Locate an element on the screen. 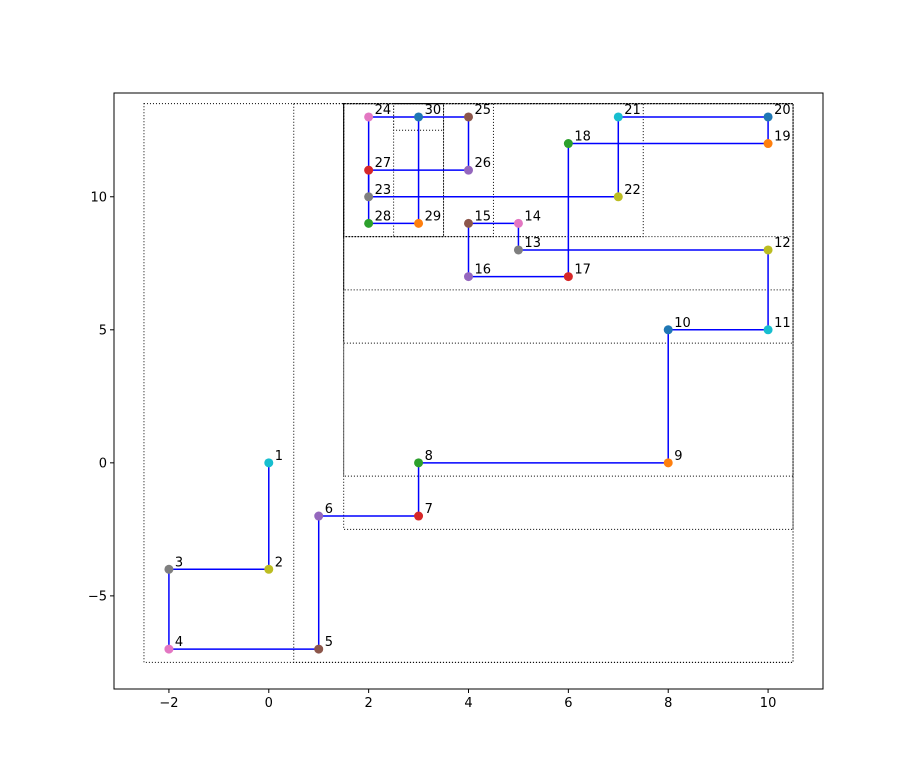 This screenshot has height=774, width=914. point-label-11: 11 is located at coordinates (782, 323).